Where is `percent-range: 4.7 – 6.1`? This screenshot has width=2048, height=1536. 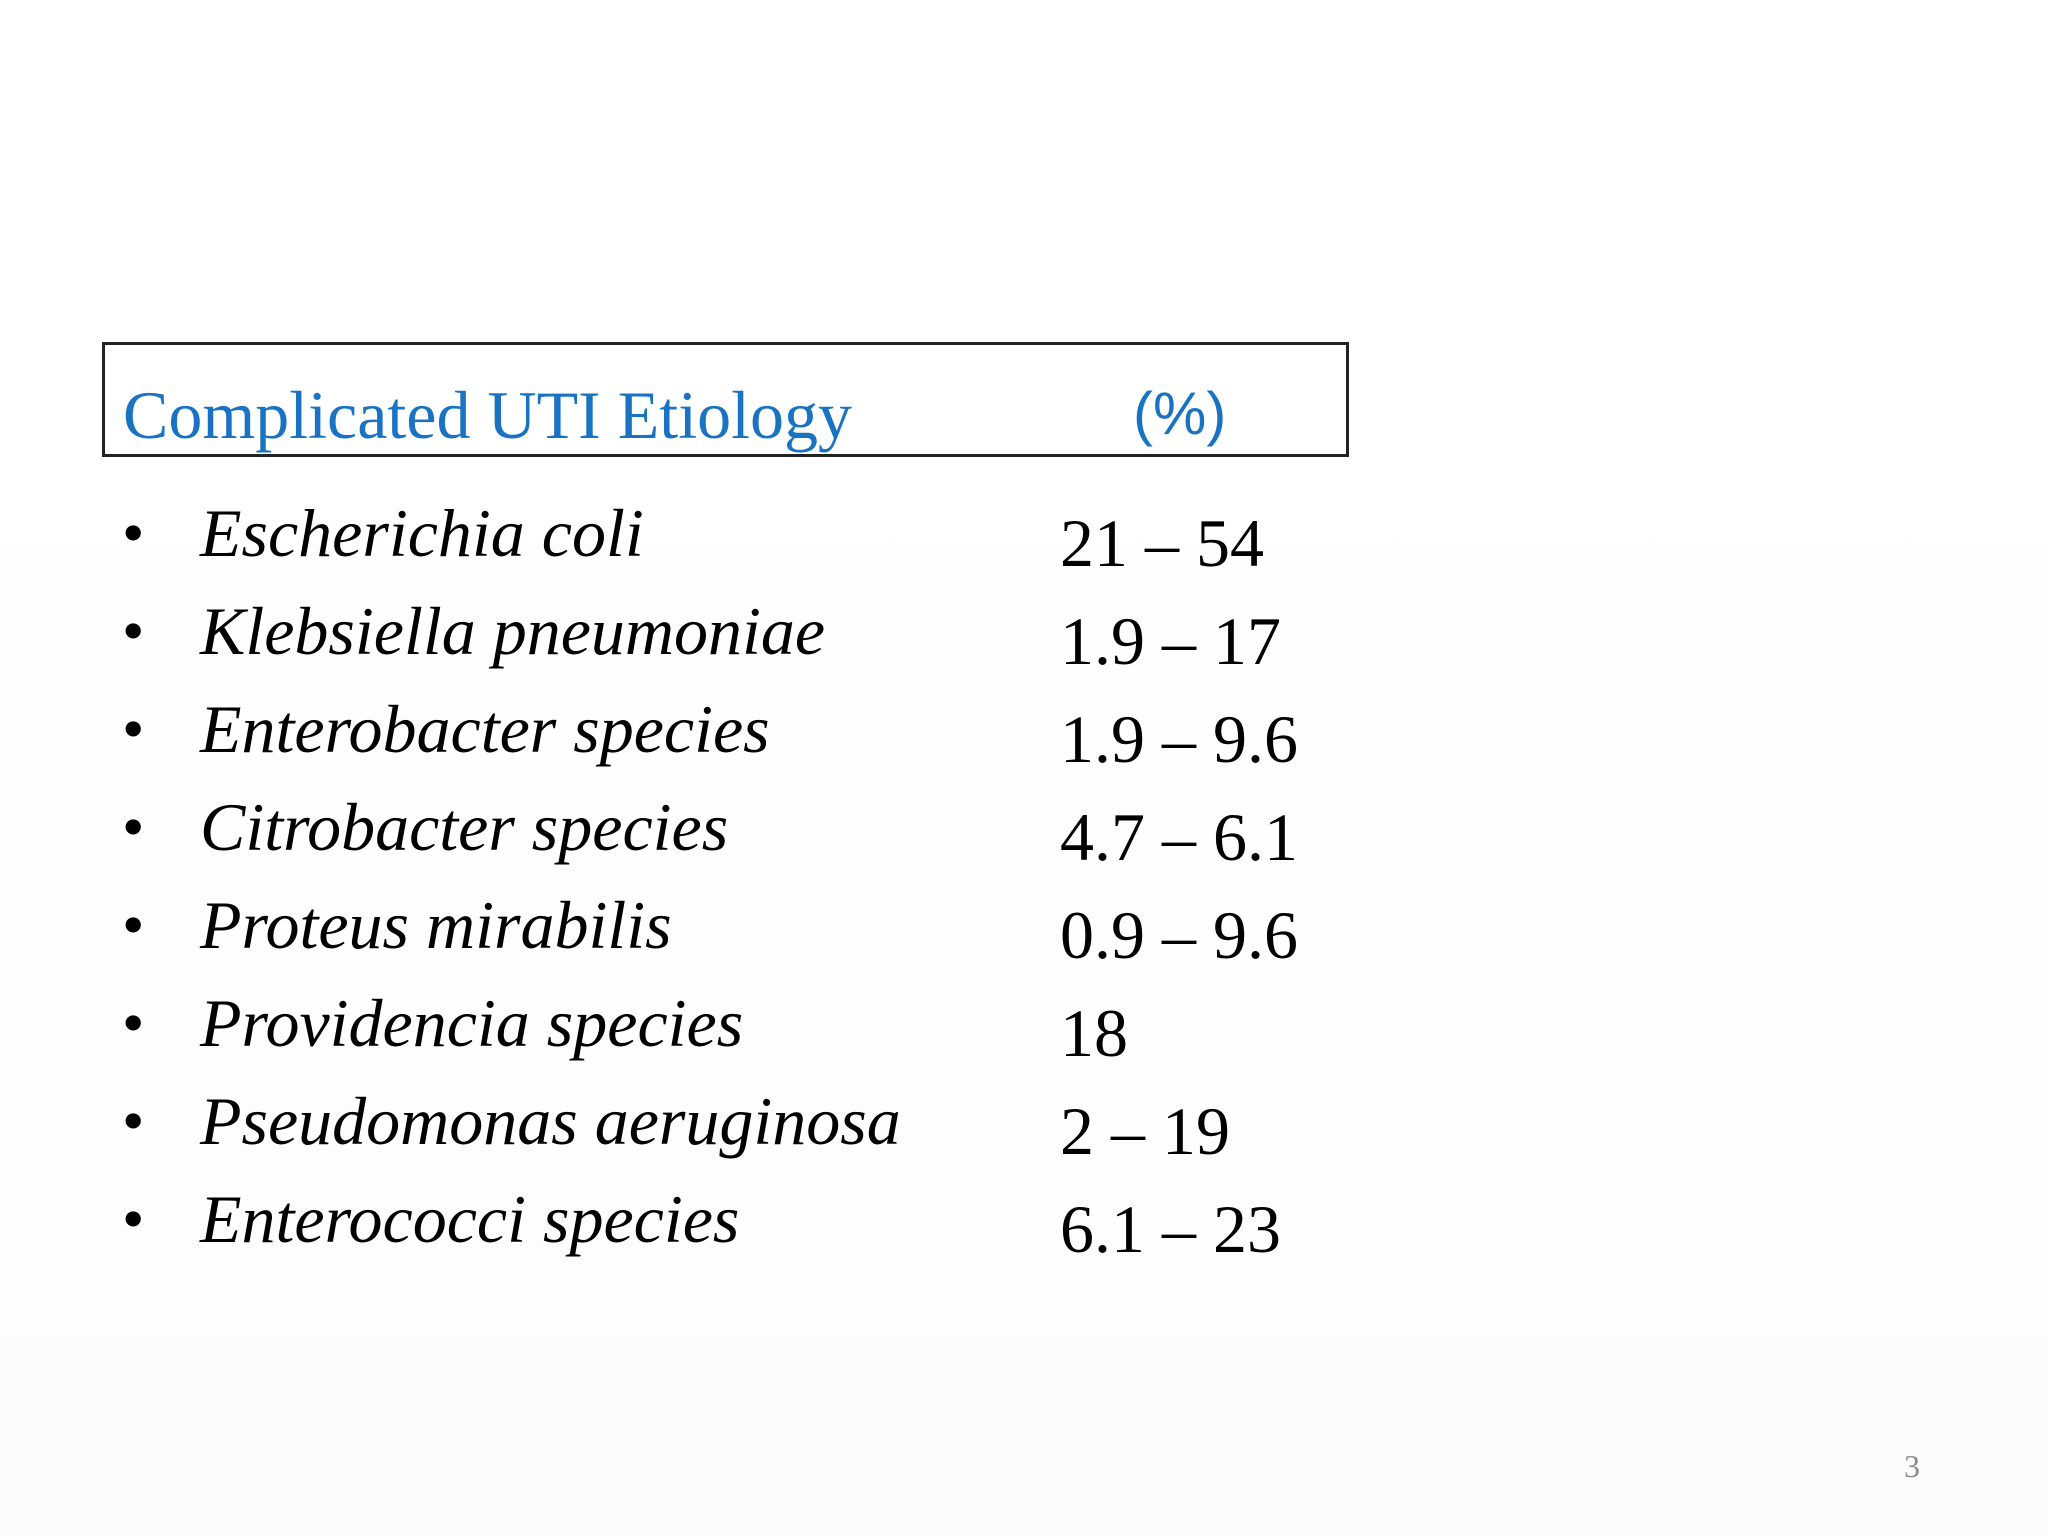
percent-range: 4.7 – 6.1 is located at coordinates (1179, 837).